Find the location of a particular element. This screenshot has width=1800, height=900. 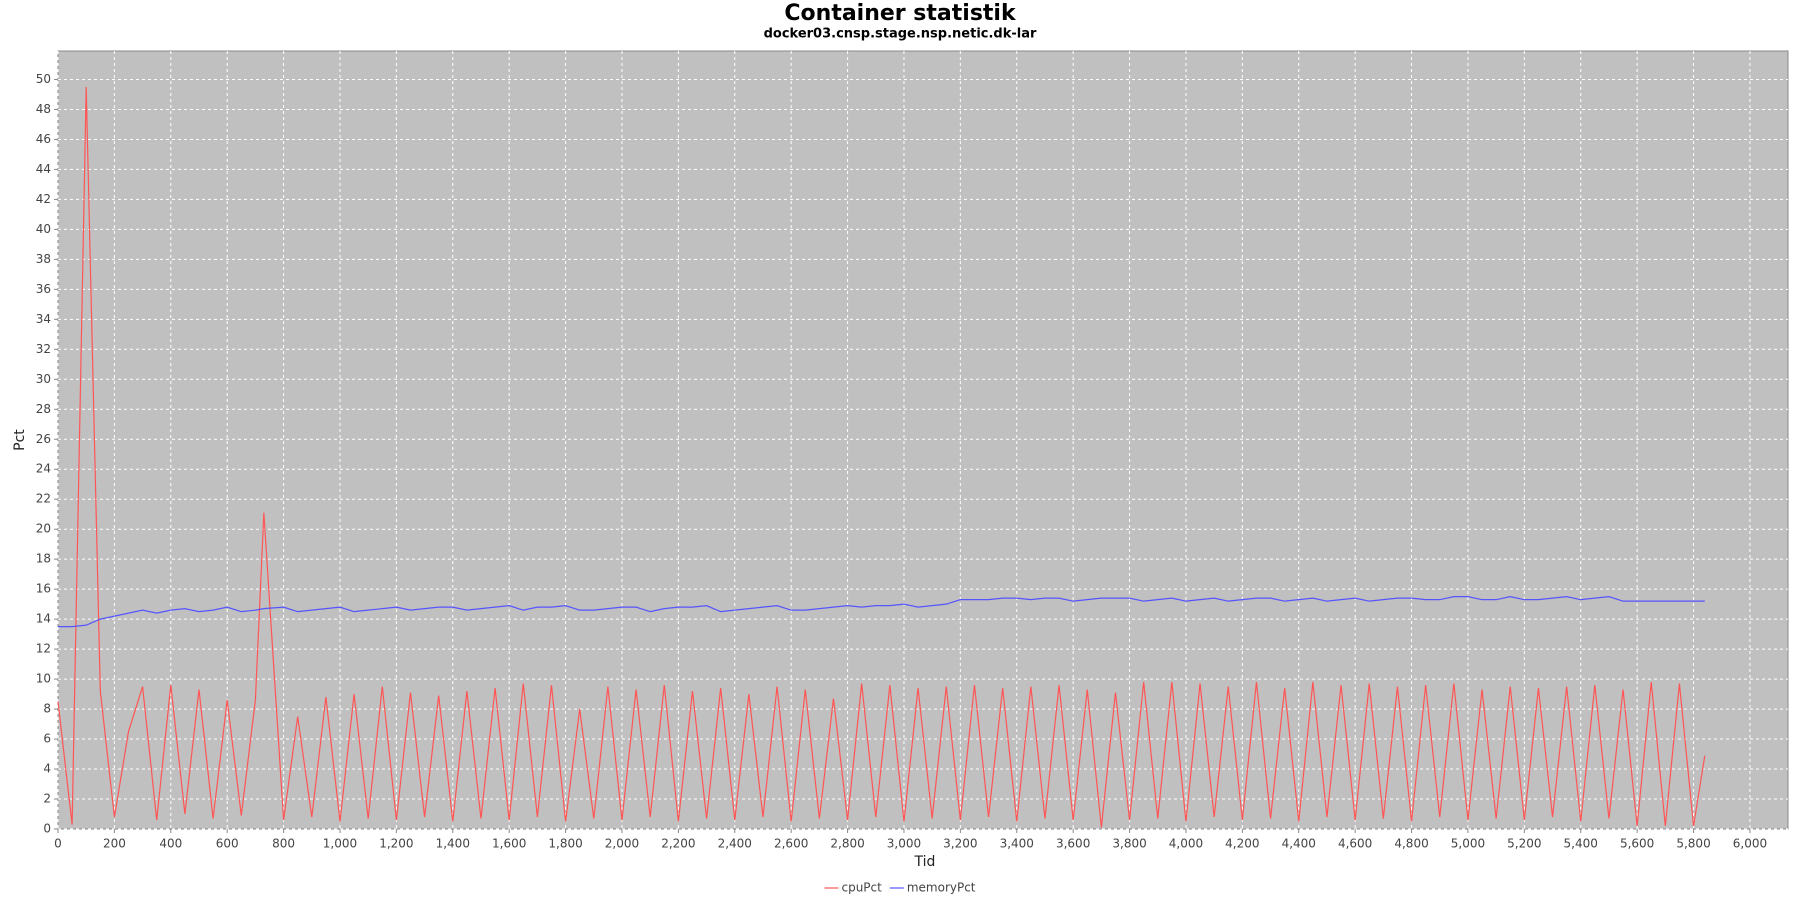

y-tick-label: 14 is located at coordinates (43, 619).